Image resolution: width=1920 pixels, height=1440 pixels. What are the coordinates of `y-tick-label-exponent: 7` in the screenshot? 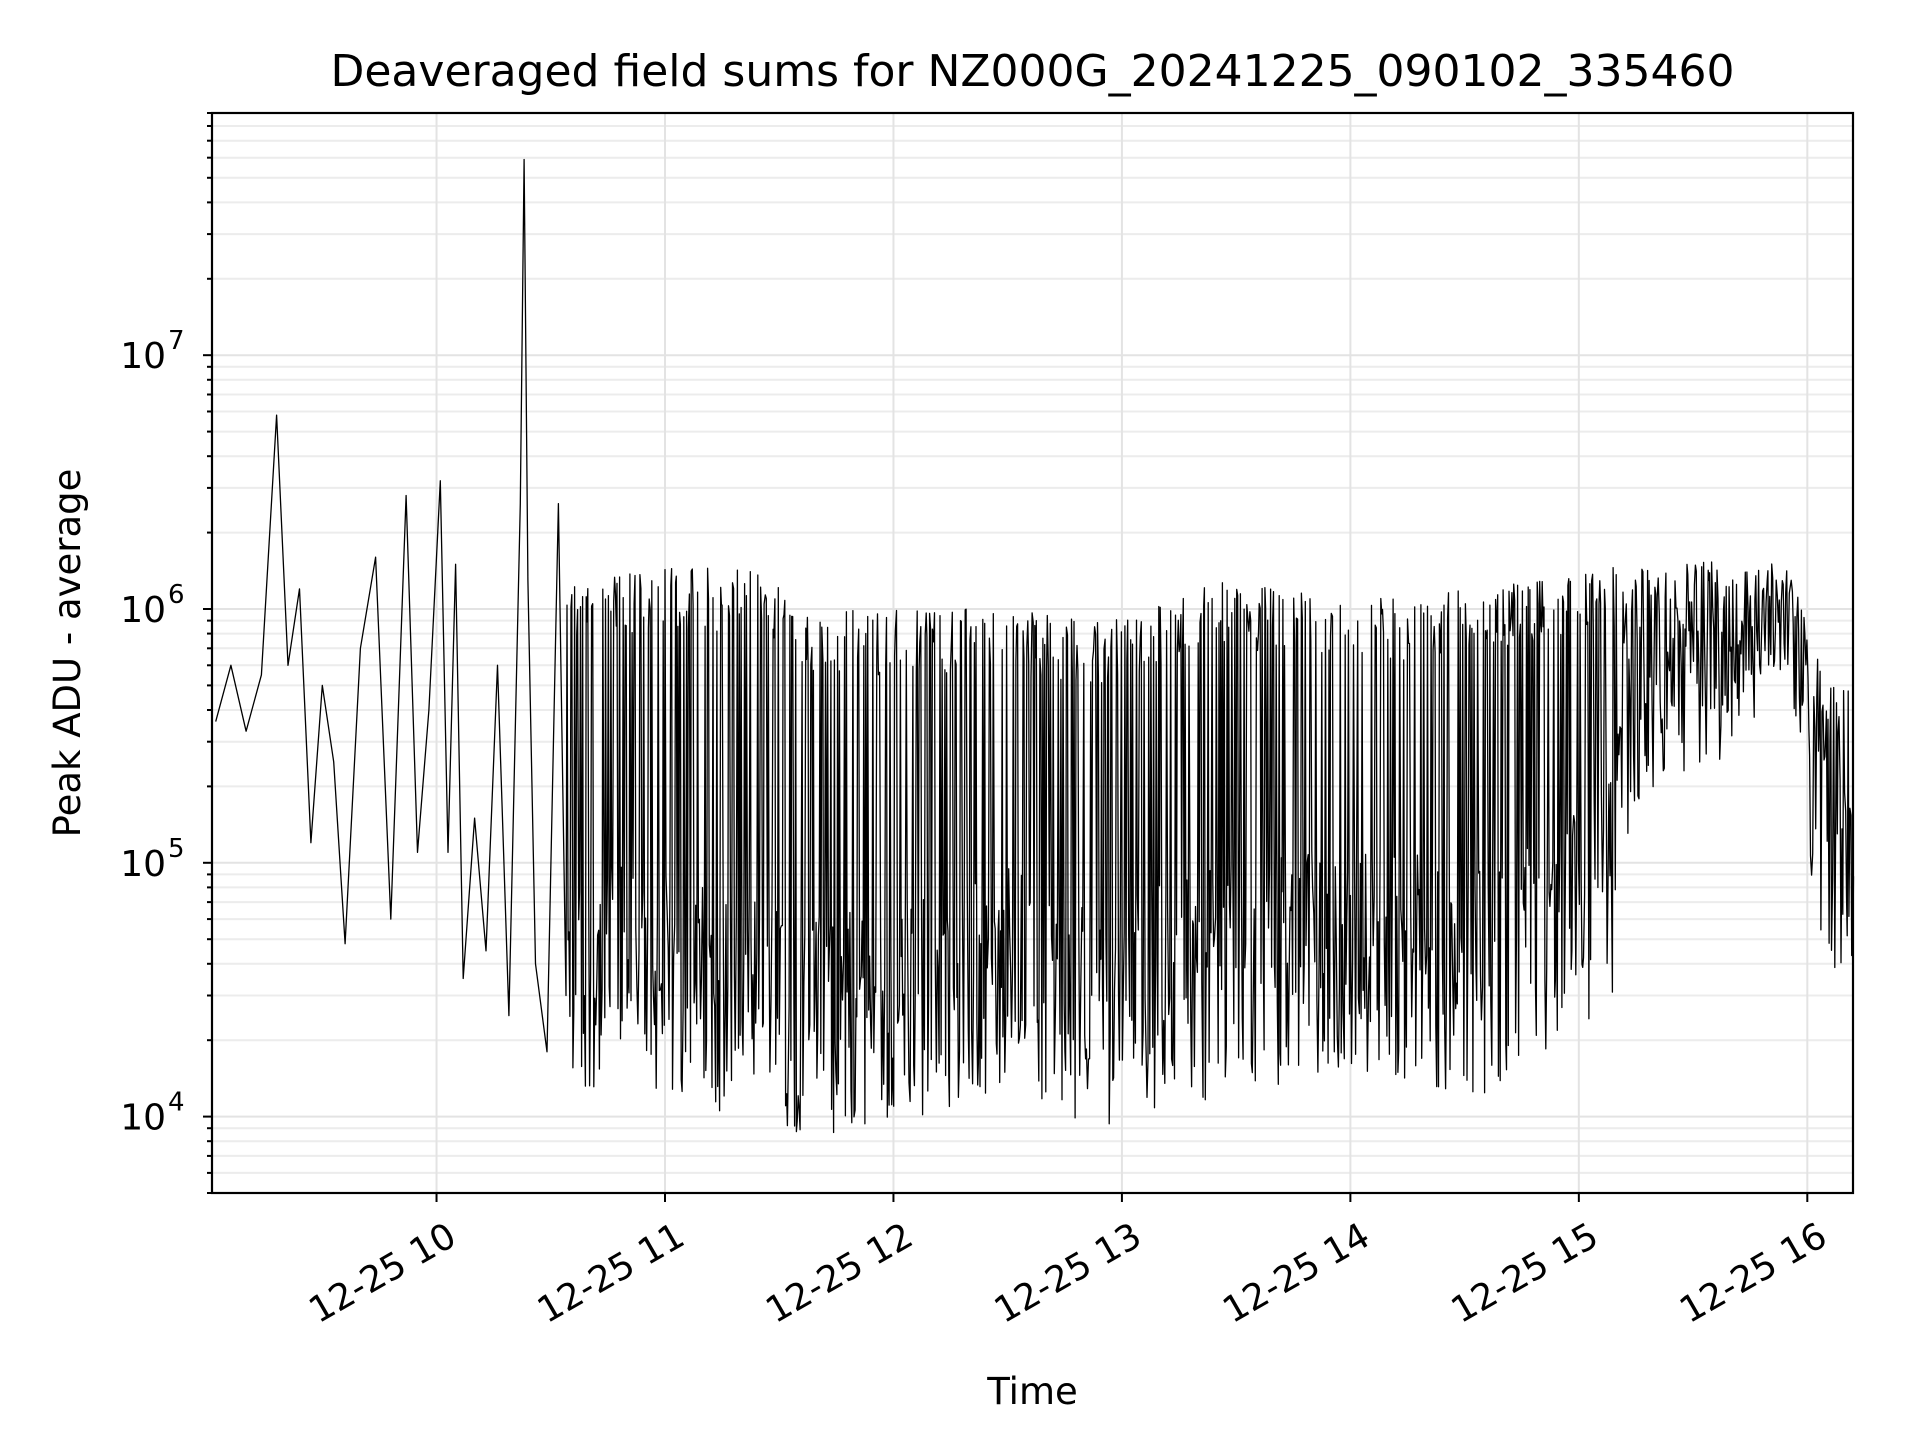 It's located at (176, 341).